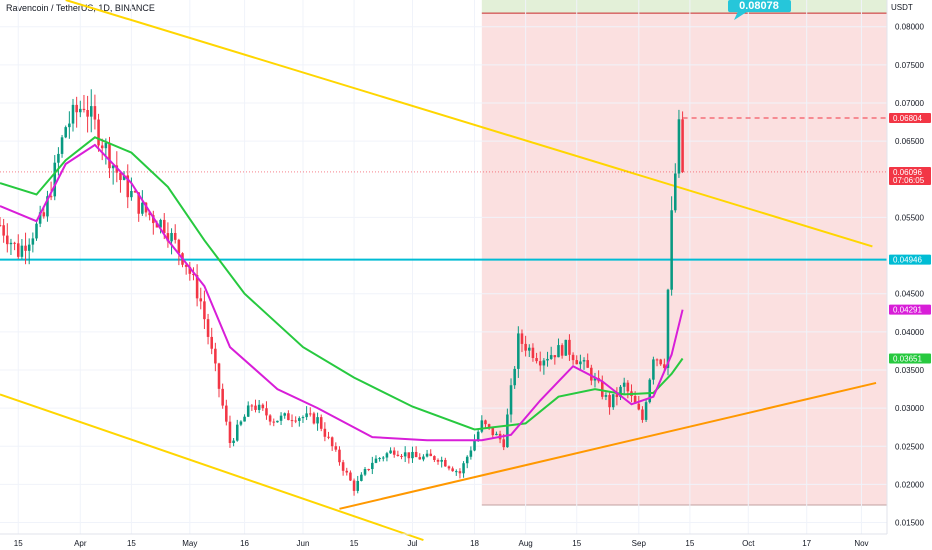 The width and height of the screenshot is (932, 550). What do you see at coordinates (474, 543) in the screenshot?
I see `x-tick-label: 18` at bounding box center [474, 543].